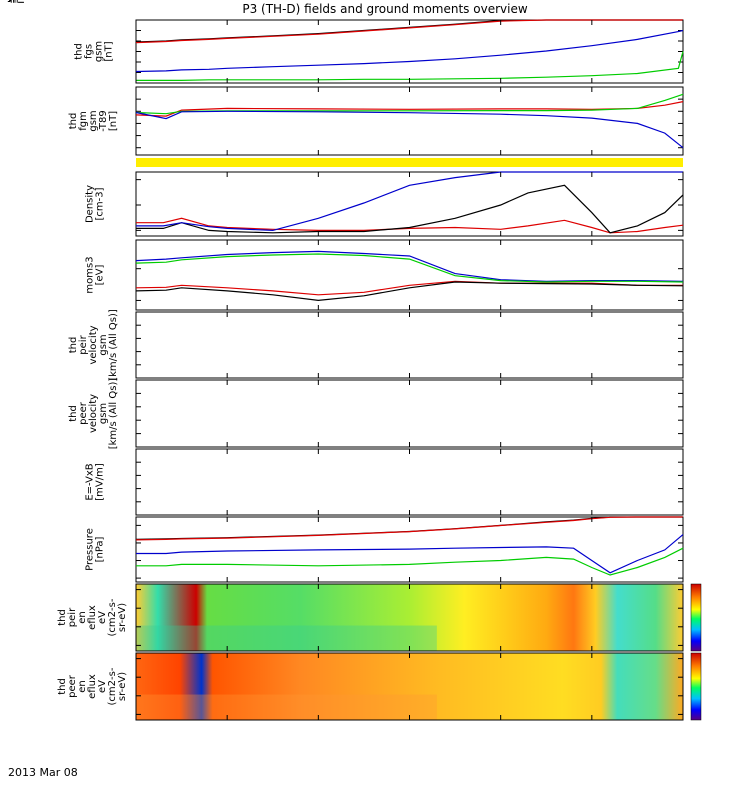 The width and height of the screenshot is (750, 800). I want to click on legend-entry: Vz, so click(7, 1).